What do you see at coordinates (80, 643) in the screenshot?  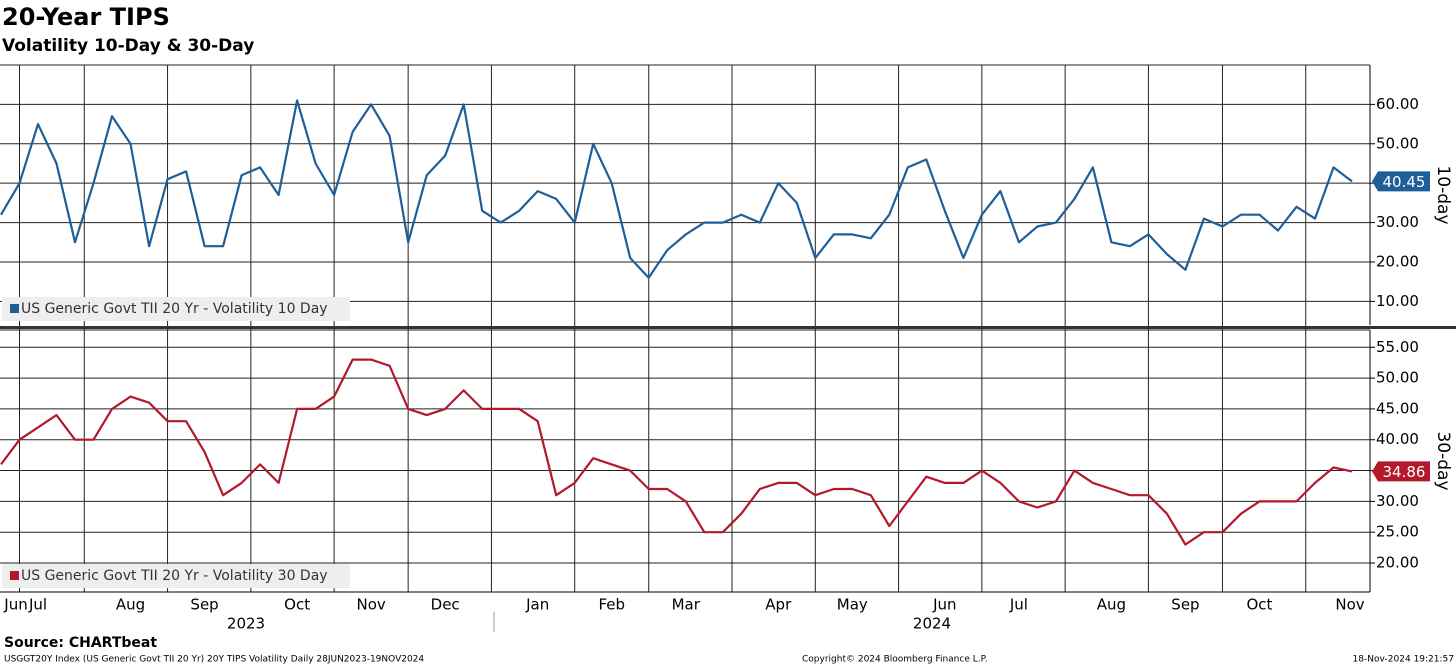 I see `source: Source: CHARTbeat` at bounding box center [80, 643].